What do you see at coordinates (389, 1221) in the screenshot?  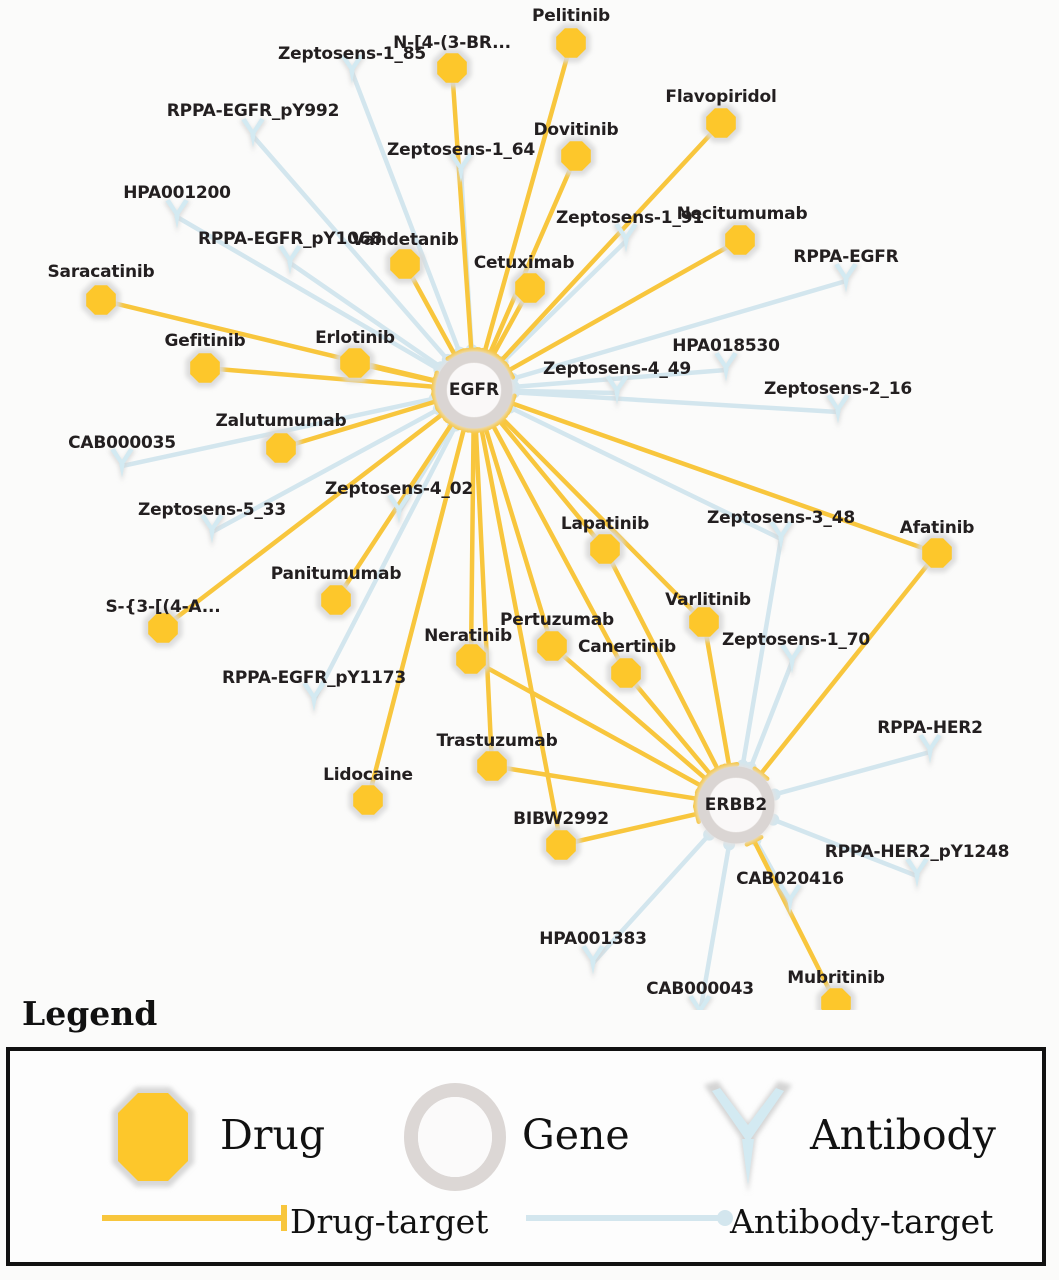 I see `legend-drug-edge-label: Drug-target` at bounding box center [389, 1221].